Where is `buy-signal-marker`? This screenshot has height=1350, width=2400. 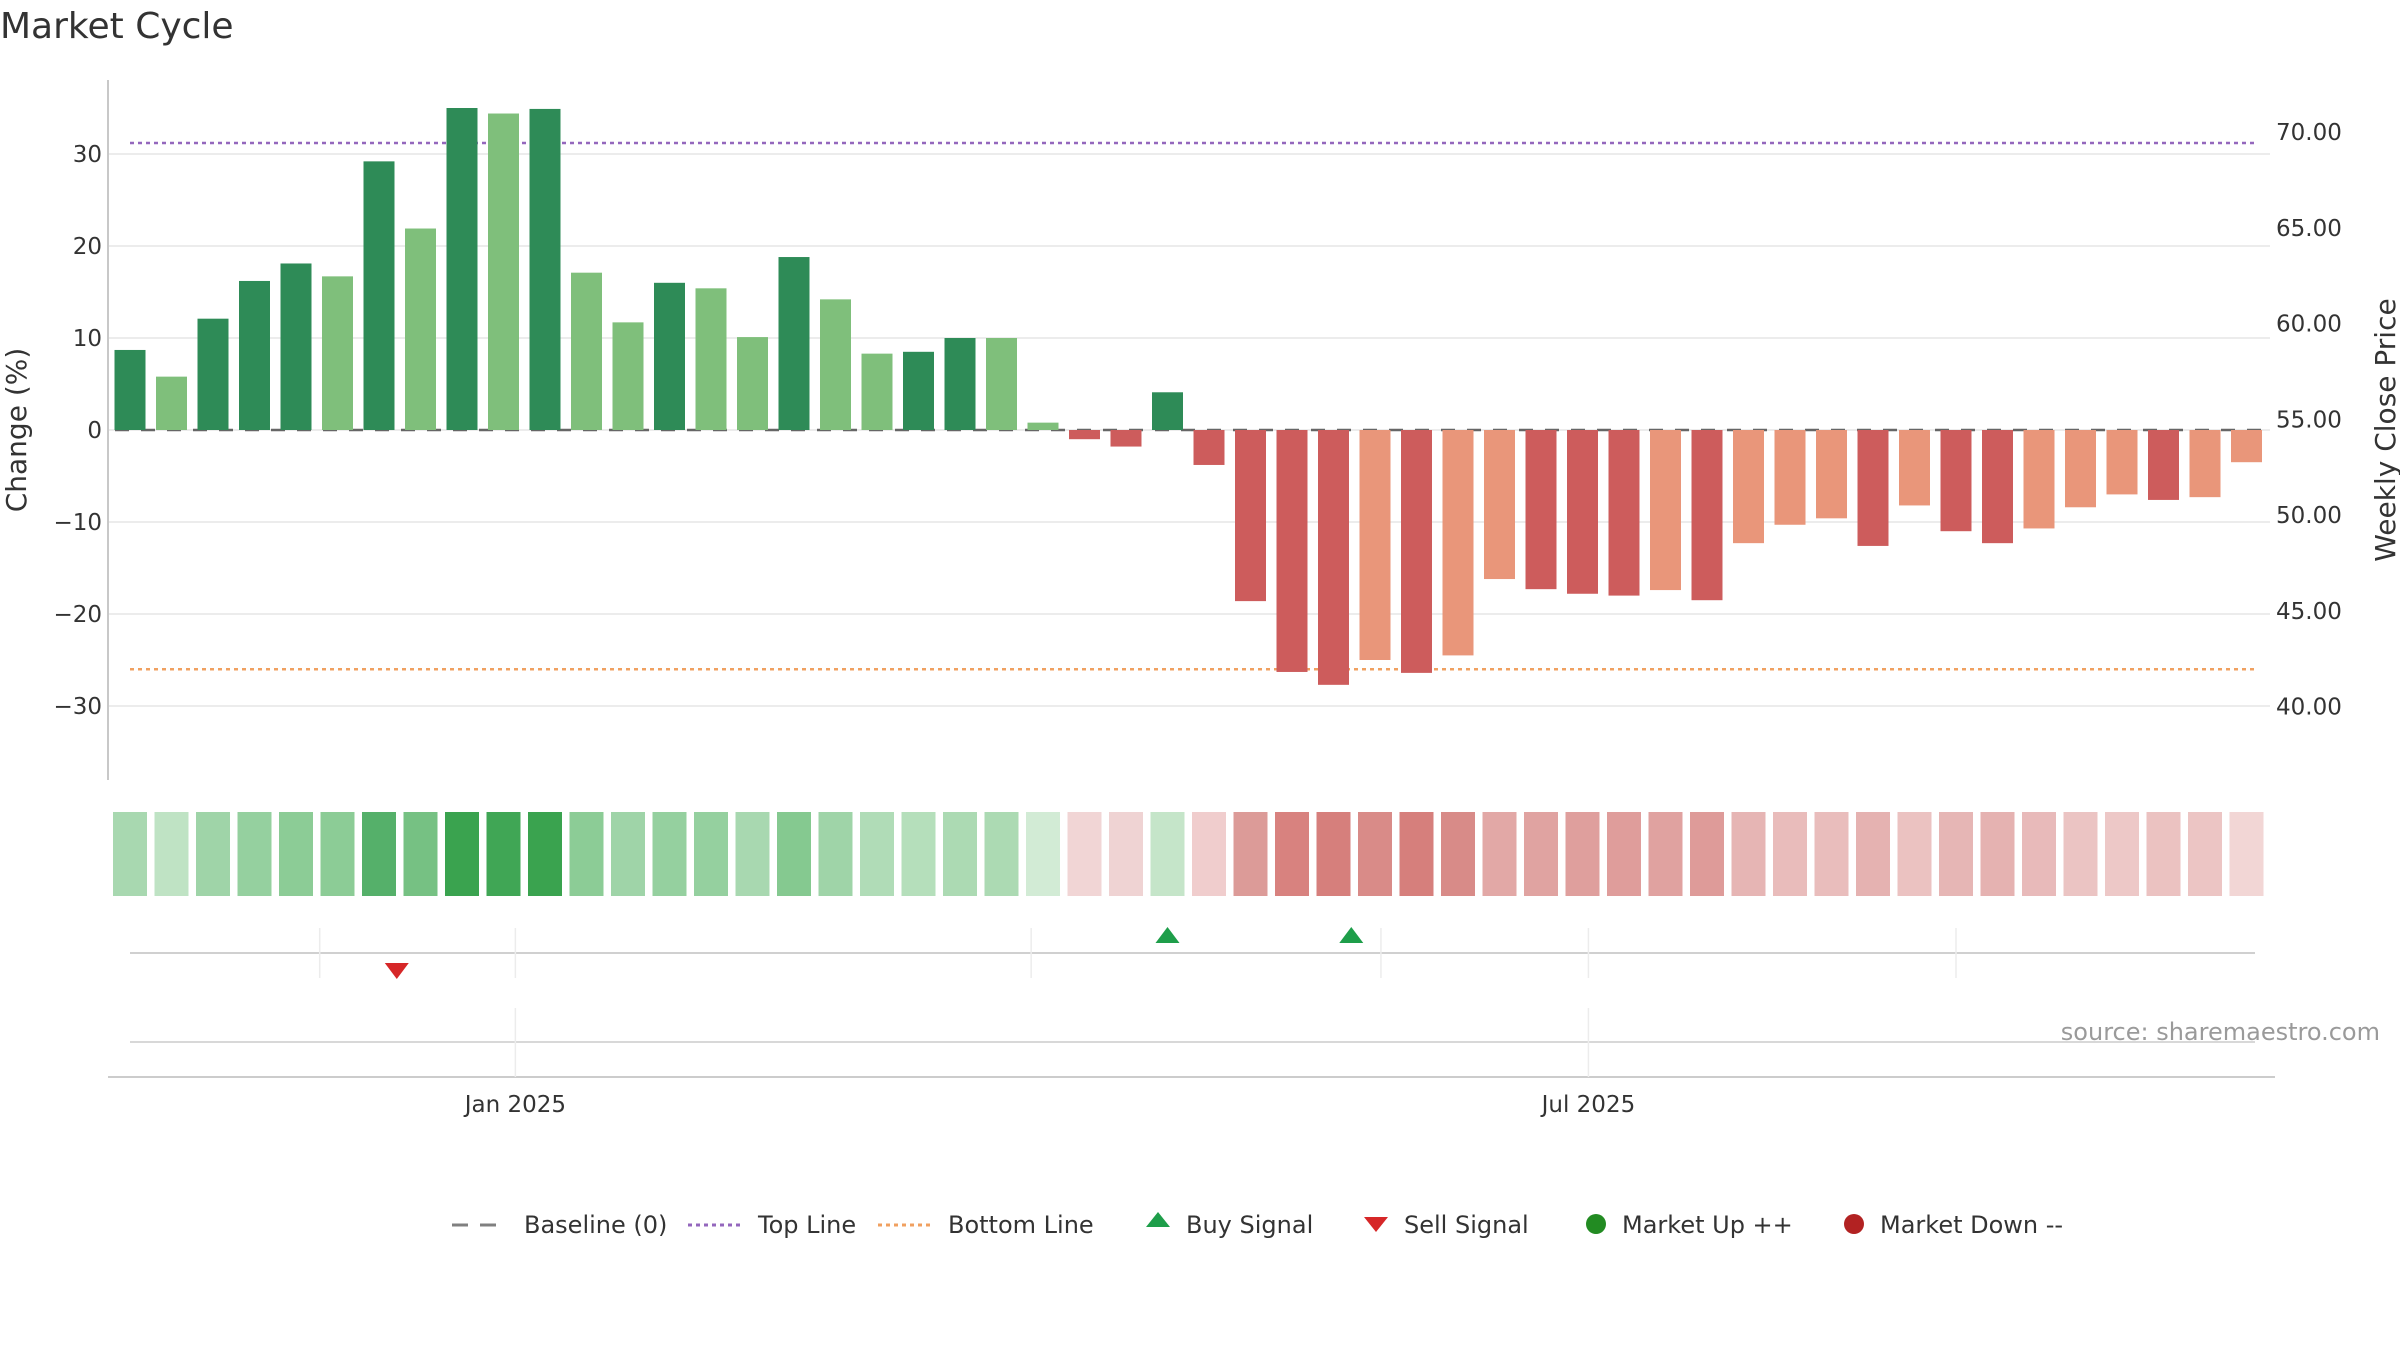
buy-signal-marker is located at coordinates (1167, 935).